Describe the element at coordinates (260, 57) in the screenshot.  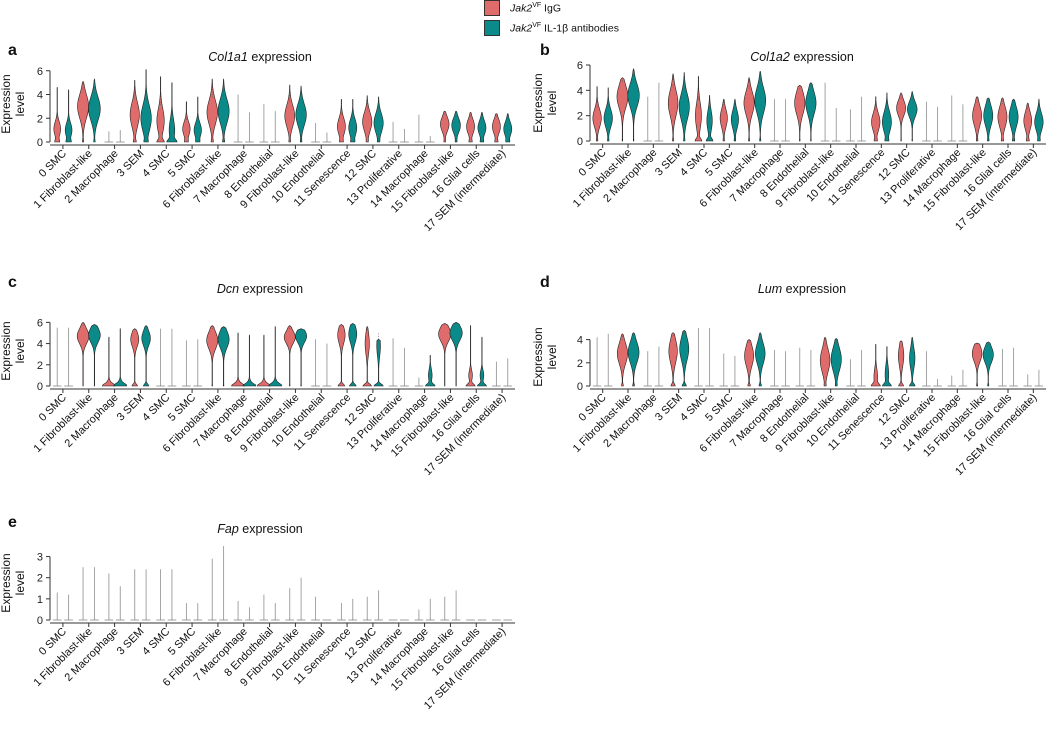
I see `panel-title-a: Col1a1 expression` at that location.